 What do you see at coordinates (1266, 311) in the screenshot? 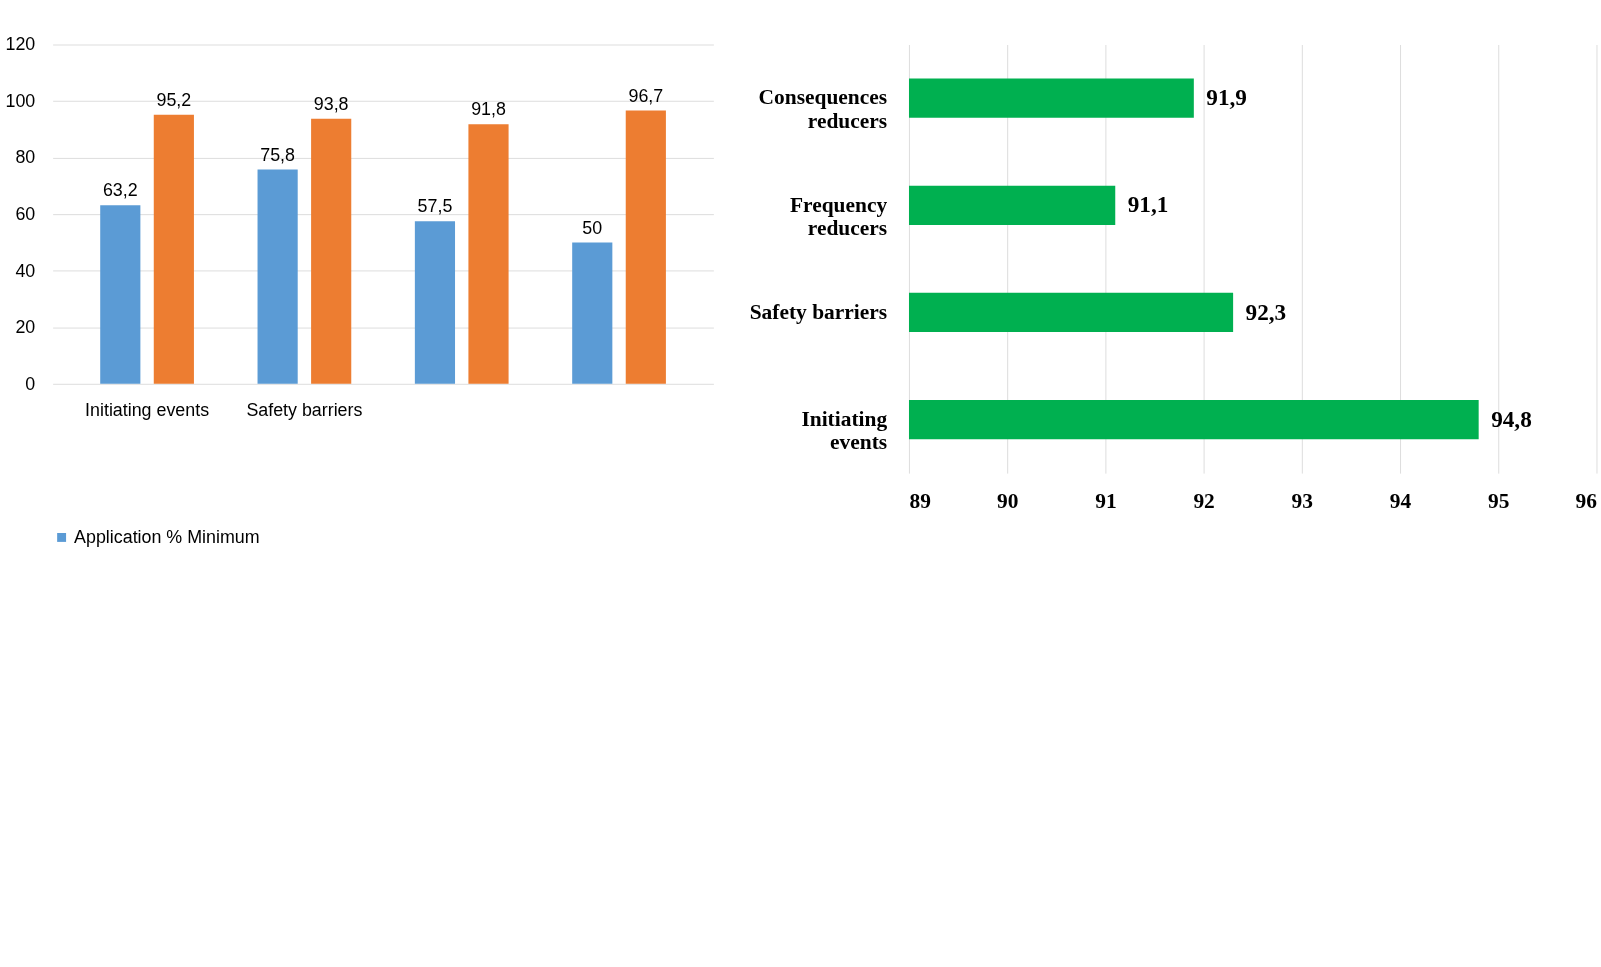
I see `data-label: 92,3` at bounding box center [1266, 311].